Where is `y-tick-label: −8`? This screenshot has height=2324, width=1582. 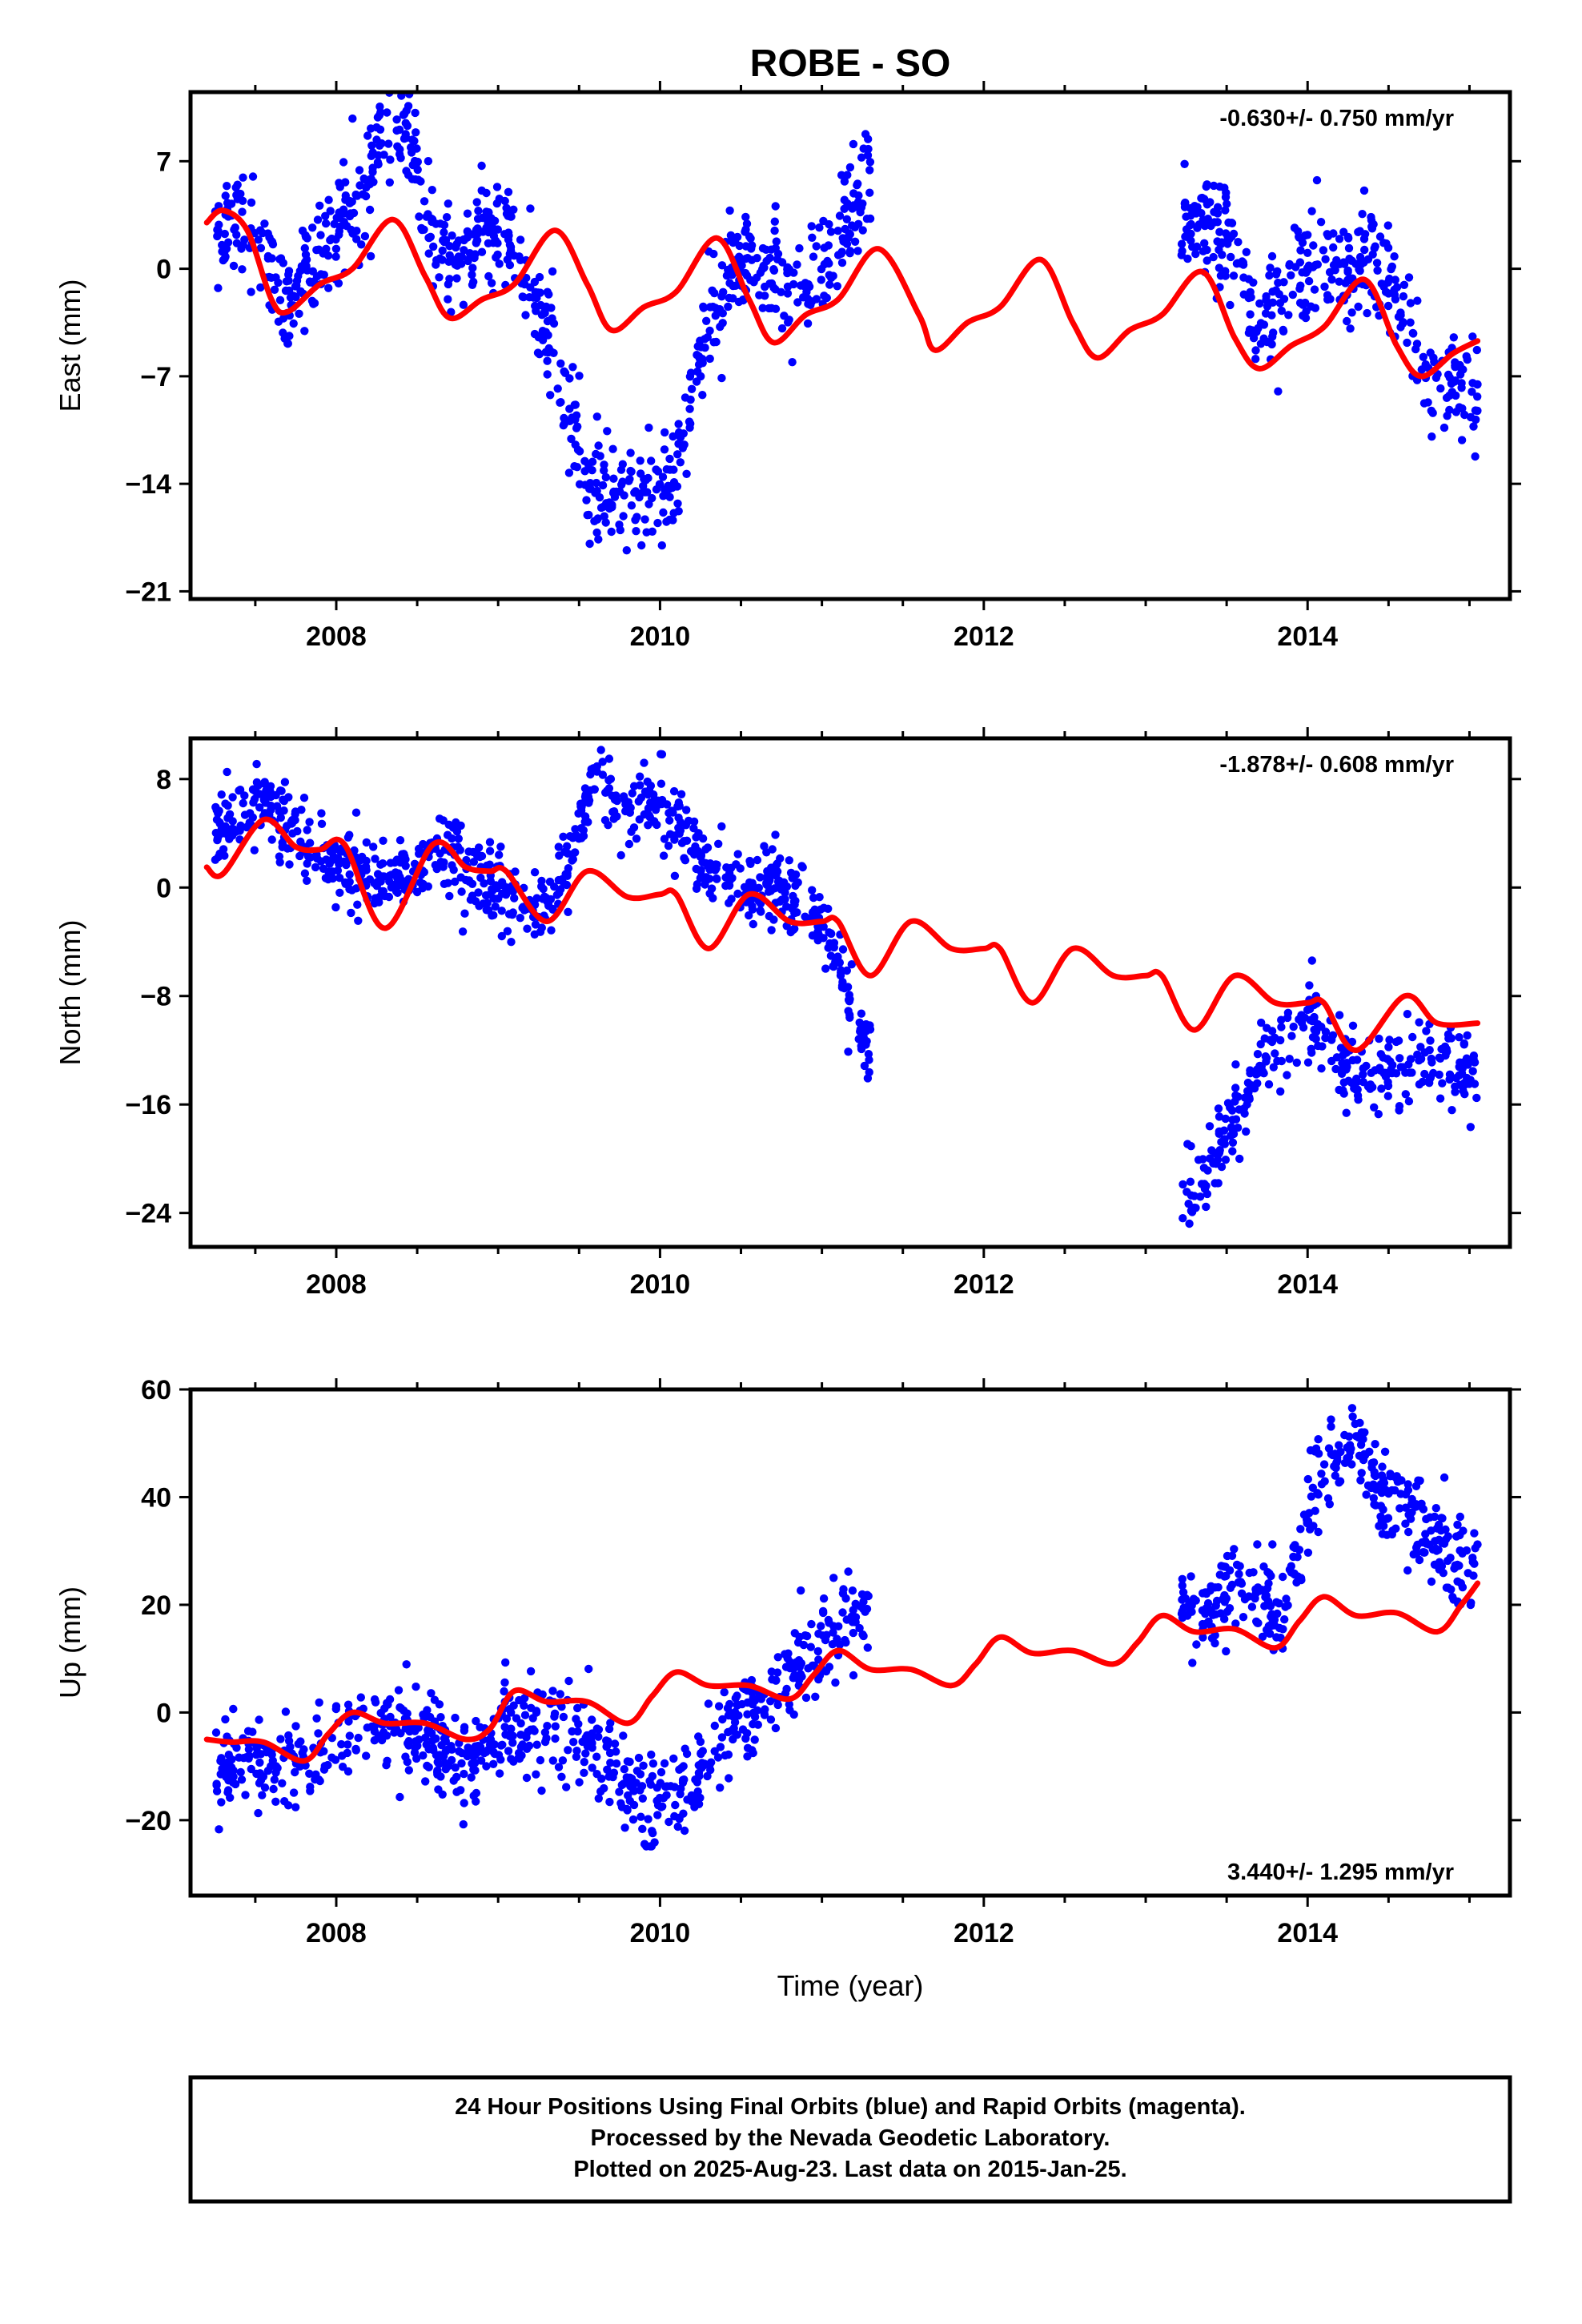 y-tick-label: −8 is located at coordinates (155, 997).